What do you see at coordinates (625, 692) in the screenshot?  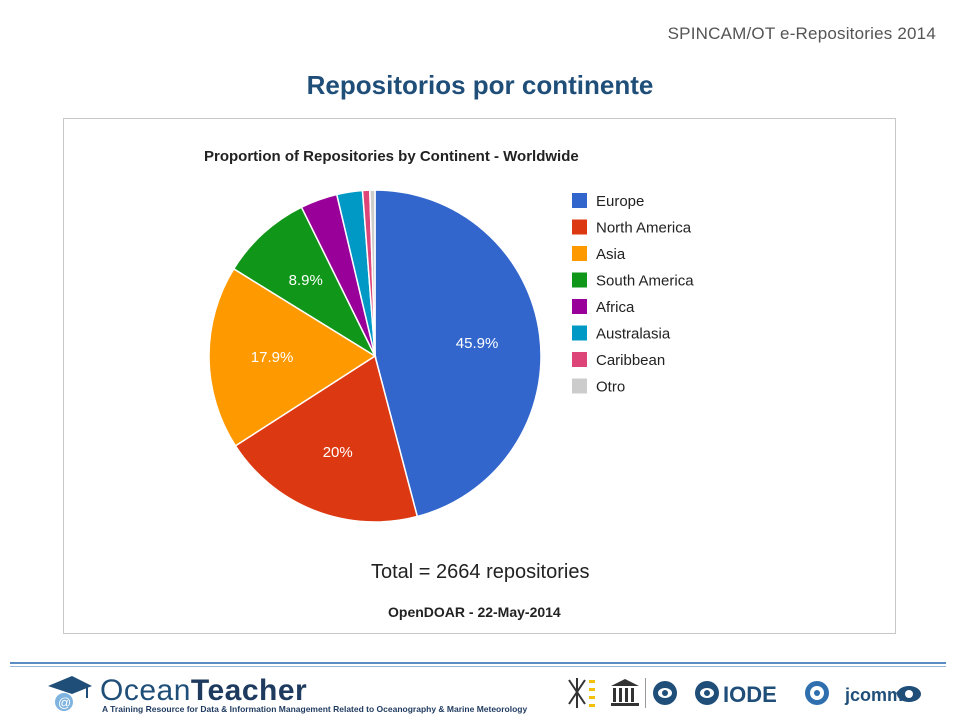 I see `unesco-logo-icon` at bounding box center [625, 692].